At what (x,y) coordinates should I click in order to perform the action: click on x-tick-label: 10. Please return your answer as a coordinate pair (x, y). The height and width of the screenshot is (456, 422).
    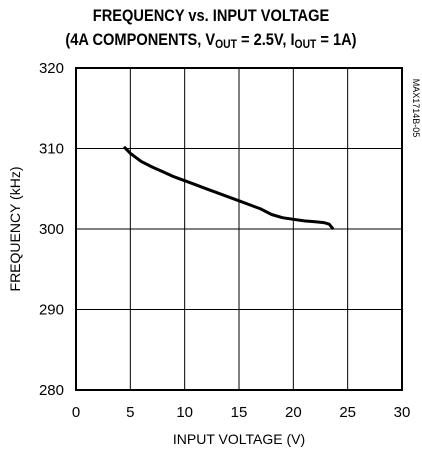
    Looking at the image, I should click on (184, 412).